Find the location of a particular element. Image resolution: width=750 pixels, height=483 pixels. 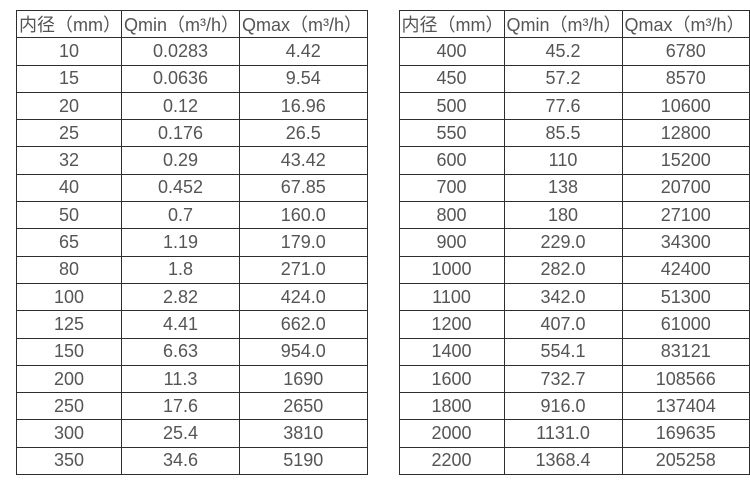

qmax-cell: 137404 is located at coordinates (685, 406).